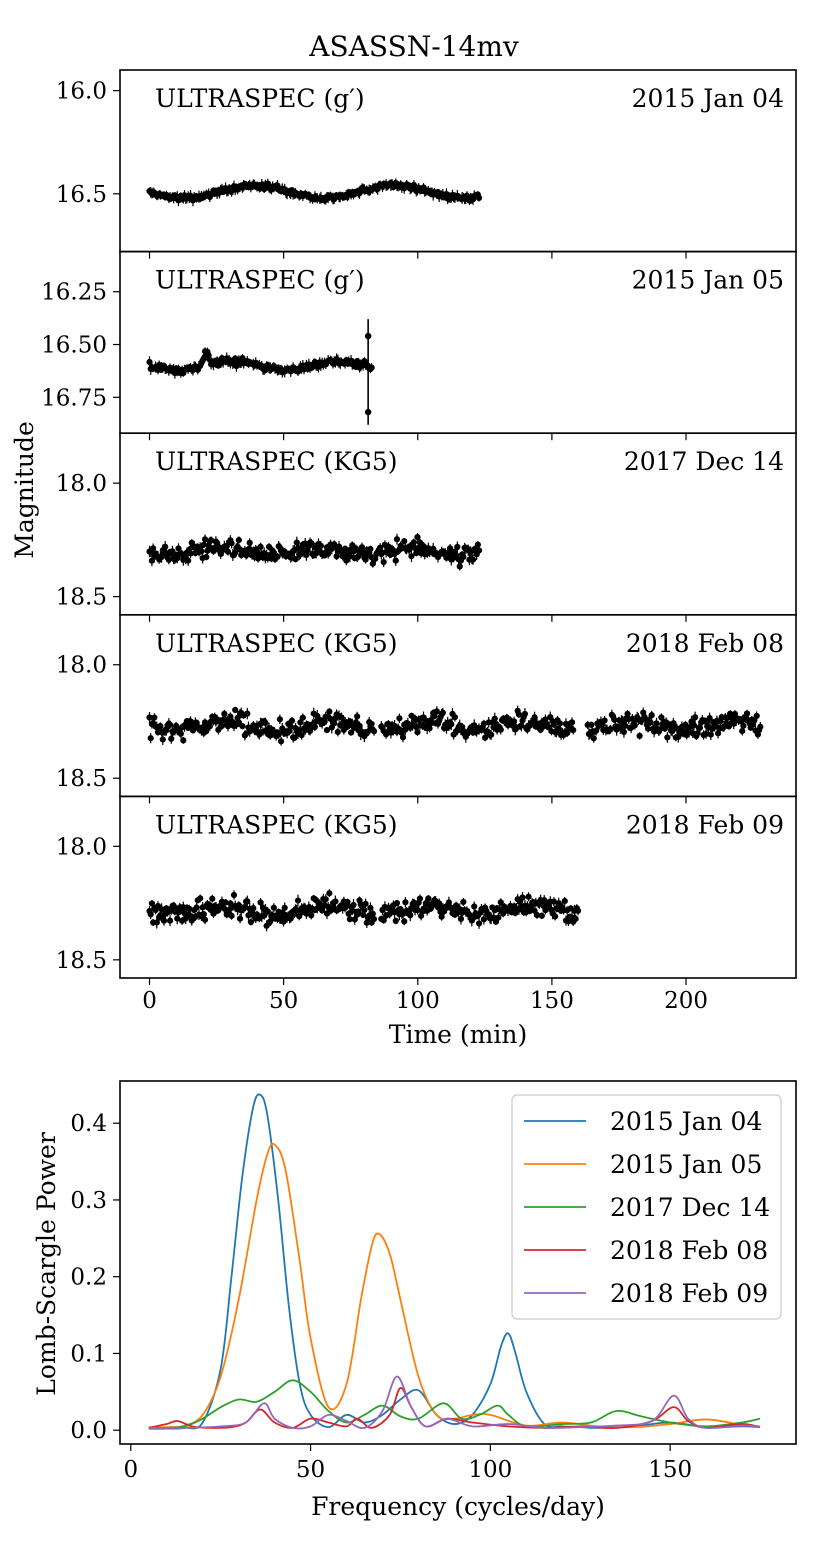  What do you see at coordinates (670, 1470) in the screenshot?
I see `frequency-tick-label: 150` at bounding box center [670, 1470].